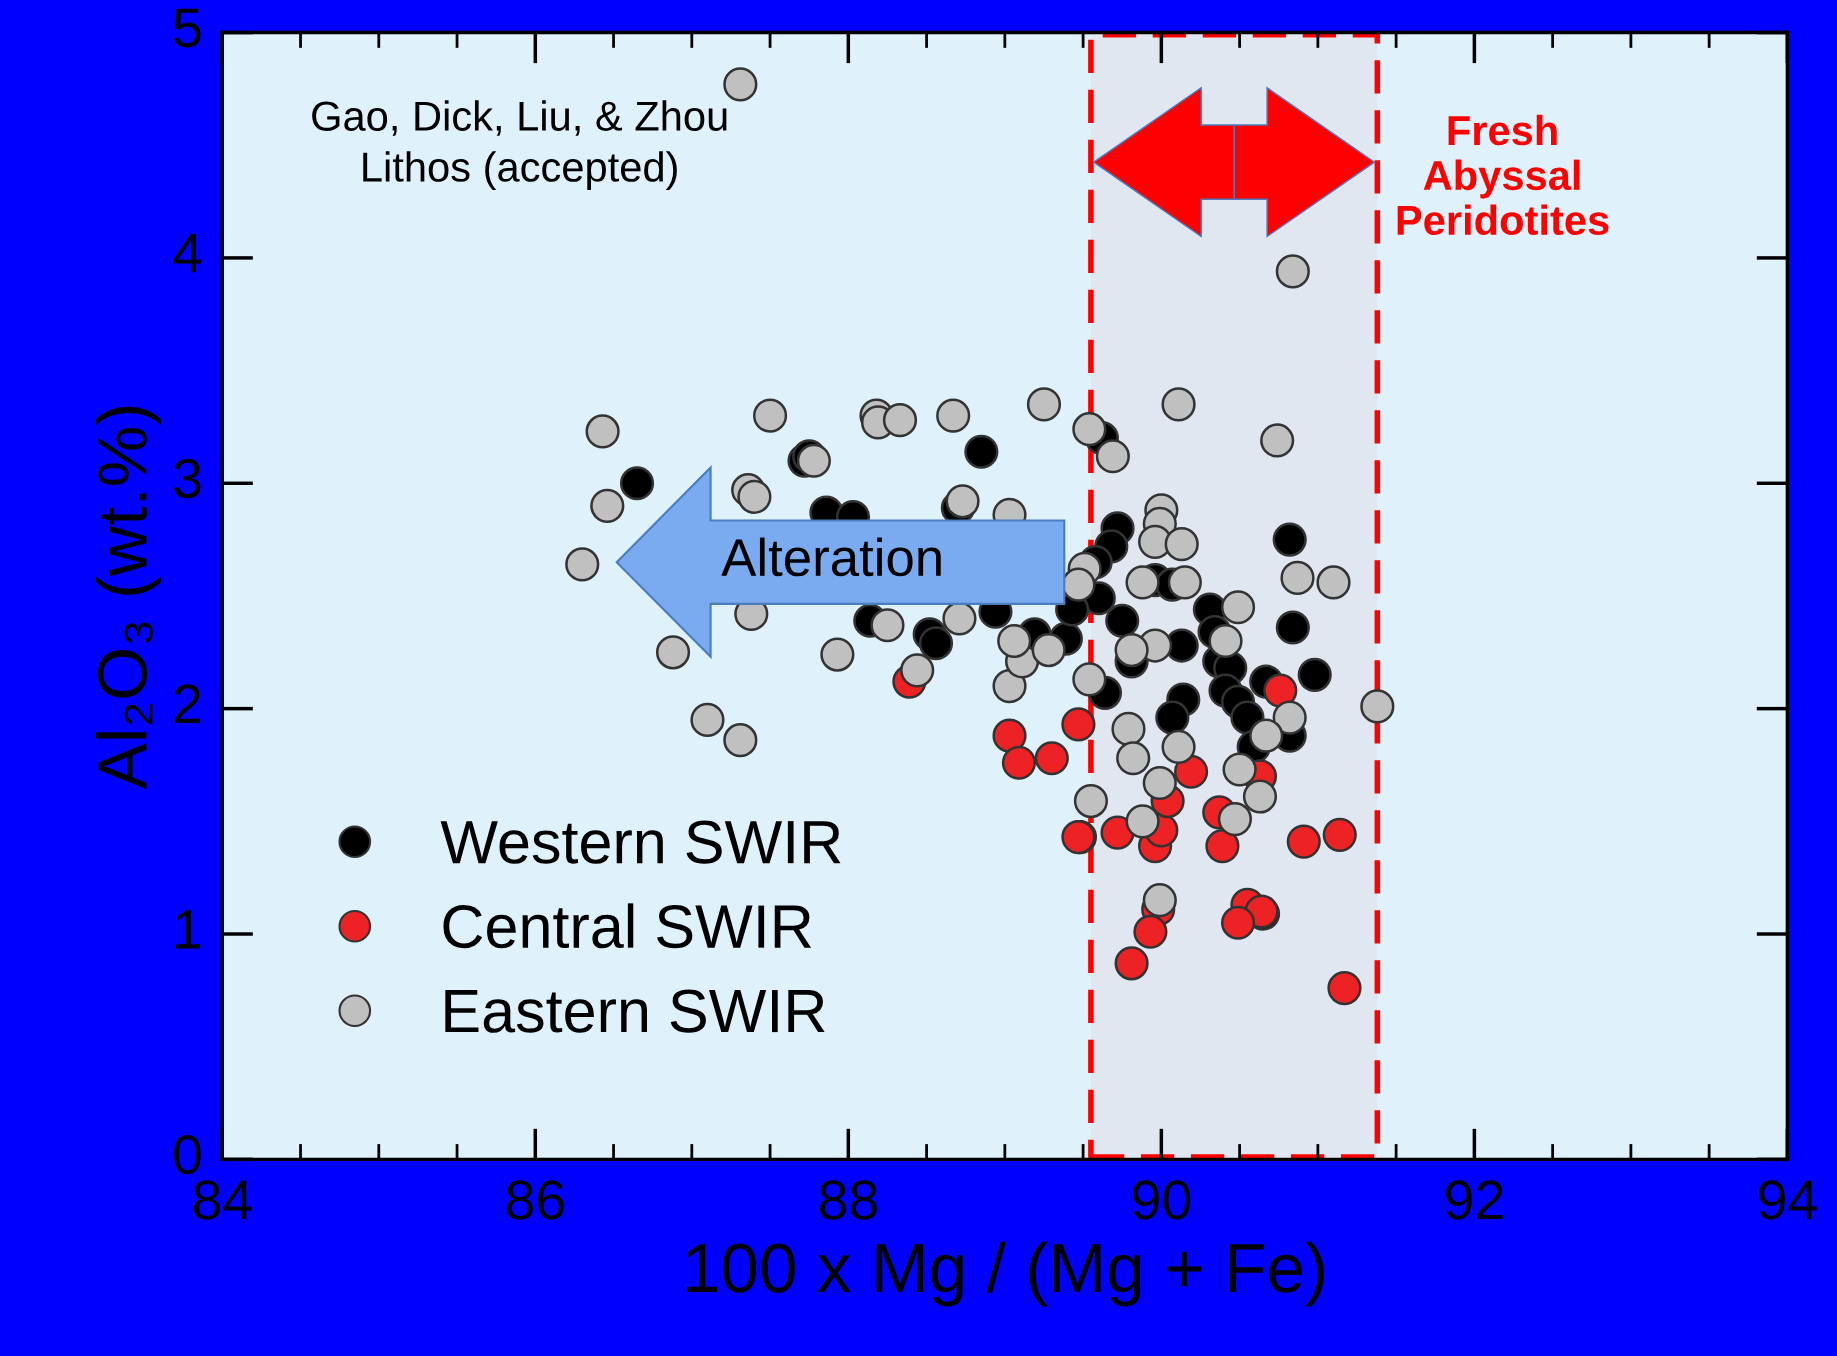 This screenshot has width=1837, height=1356. I want to click on annotation: Gao, Dick, Liu, & Zhou Lithos (accepted), so click(519, 145).